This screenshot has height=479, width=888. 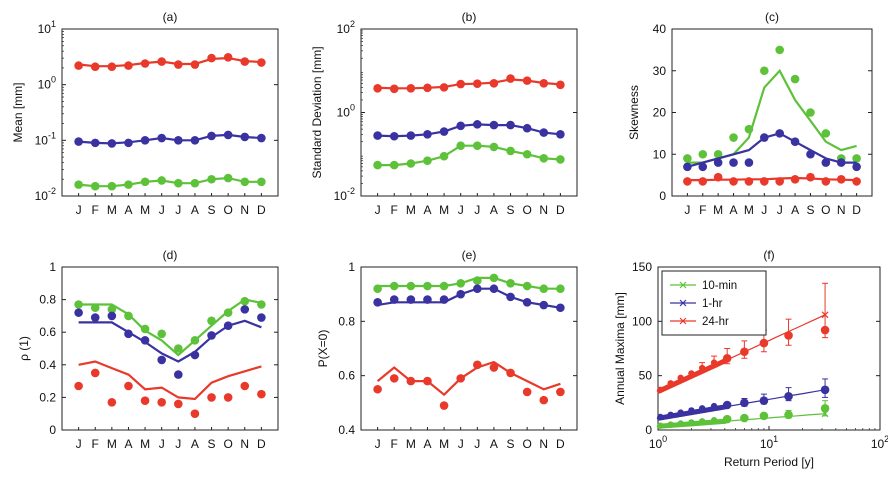 I want to click on panel-d: (d)00.20.40.60.81ρ (1)J F M A M J J A S O N D, so click(x=148, y=349).